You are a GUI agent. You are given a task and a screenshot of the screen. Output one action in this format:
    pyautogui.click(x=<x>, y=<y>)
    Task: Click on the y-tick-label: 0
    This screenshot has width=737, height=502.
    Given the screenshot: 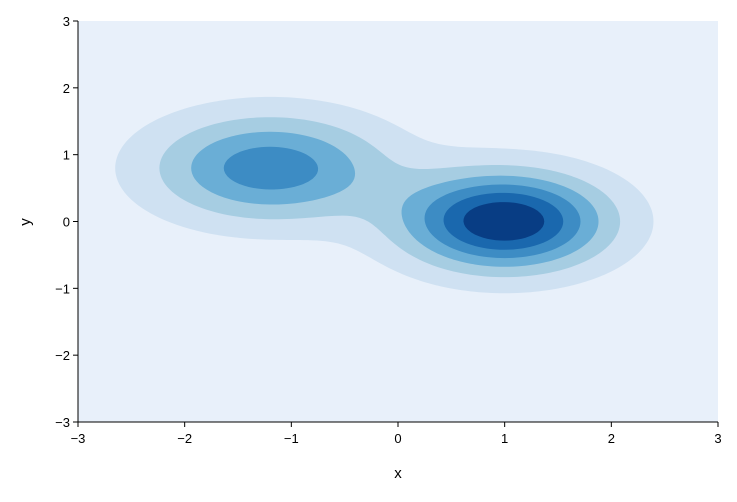 What is the action you would take?
    pyautogui.click(x=66, y=222)
    